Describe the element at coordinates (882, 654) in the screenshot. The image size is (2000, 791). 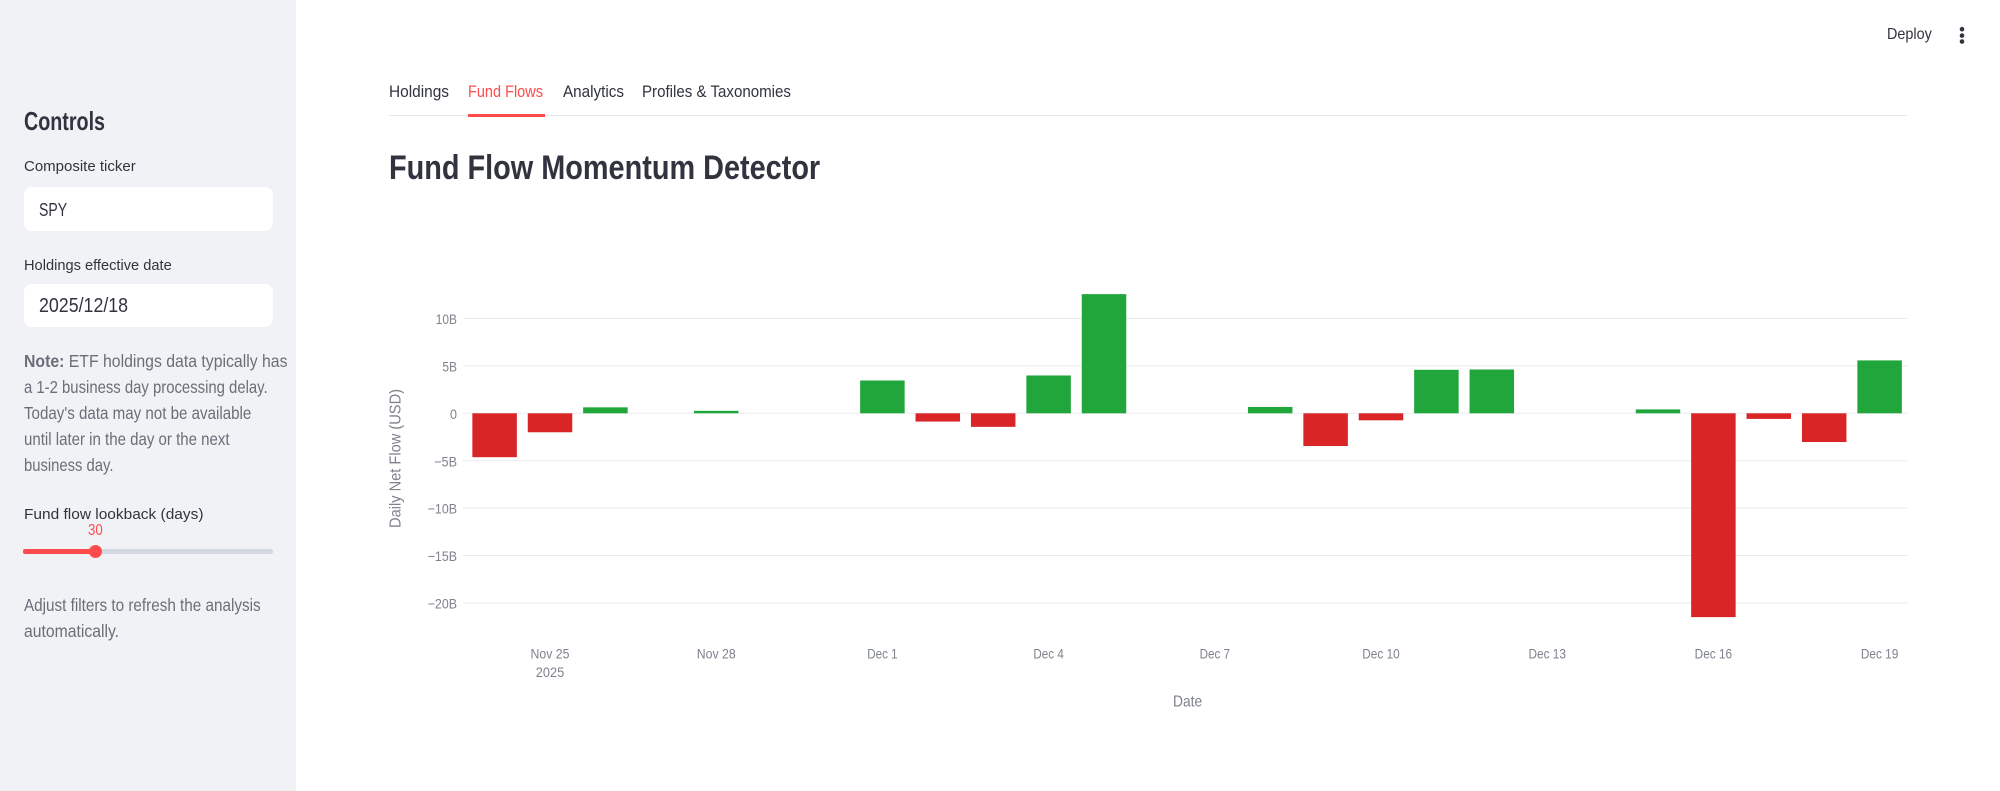
I see `svg-text: Dec 1` at that location.